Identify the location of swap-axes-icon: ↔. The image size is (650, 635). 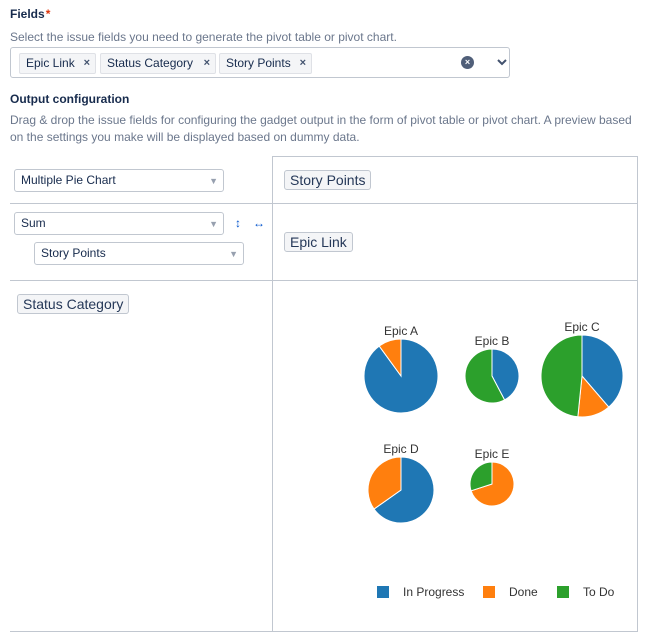
(259, 223).